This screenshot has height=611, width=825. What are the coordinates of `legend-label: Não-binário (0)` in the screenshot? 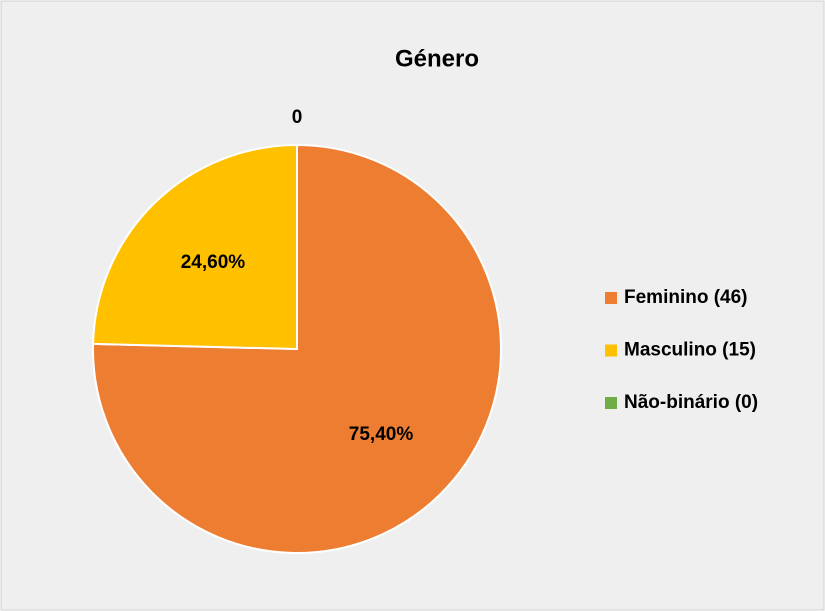 It's located at (691, 402).